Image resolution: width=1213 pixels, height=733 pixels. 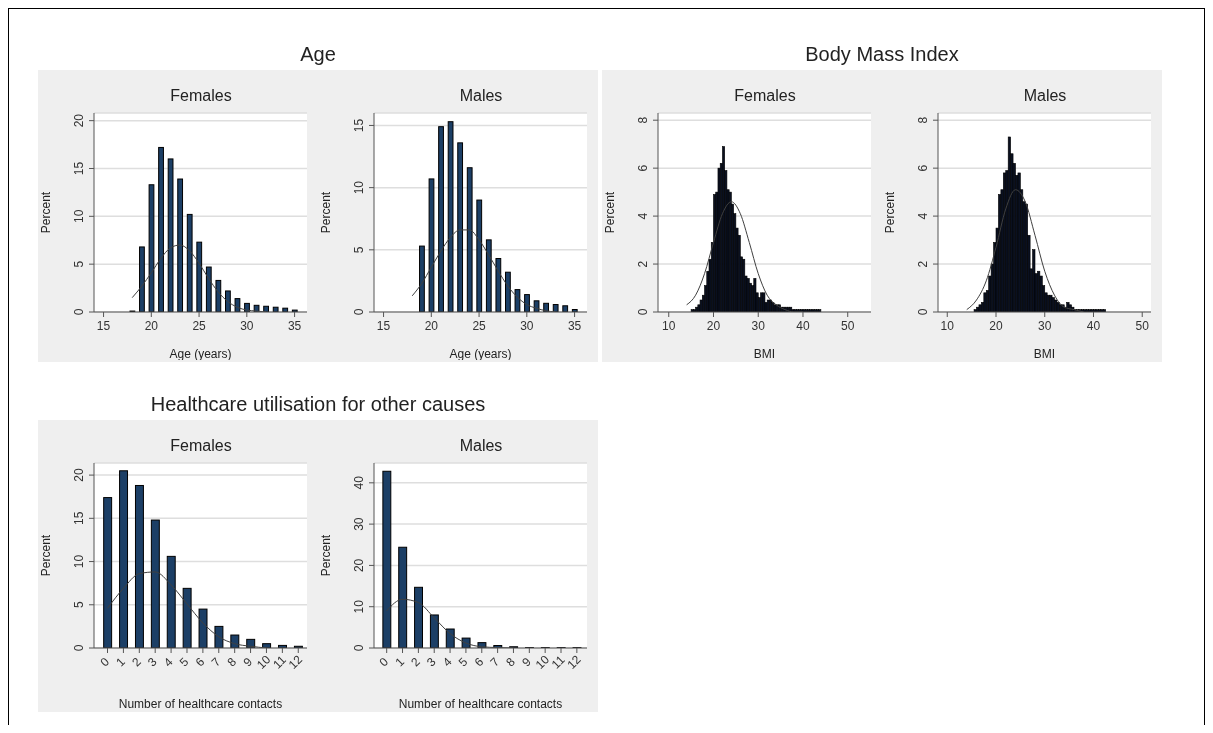 What do you see at coordinates (882, 54) in the screenshot?
I see `text: Body Mass Index` at bounding box center [882, 54].